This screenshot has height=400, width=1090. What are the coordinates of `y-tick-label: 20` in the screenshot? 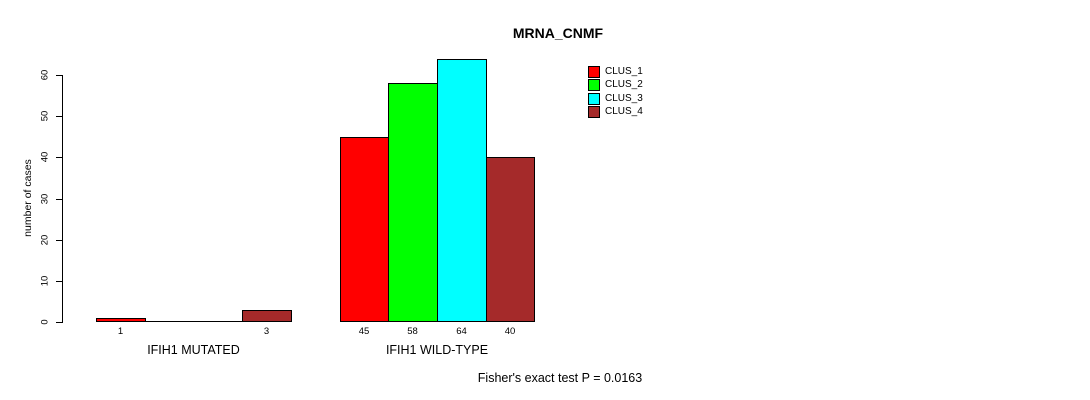 It's located at (45, 240).